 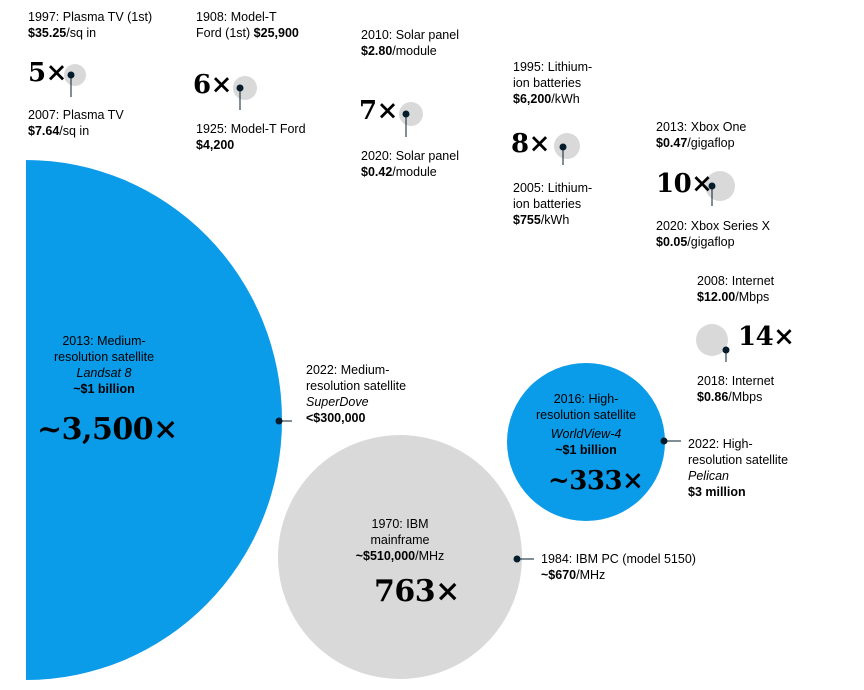 What do you see at coordinates (378, 111) in the screenshot?
I see `solar-multiple: 7×` at bounding box center [378, 111].